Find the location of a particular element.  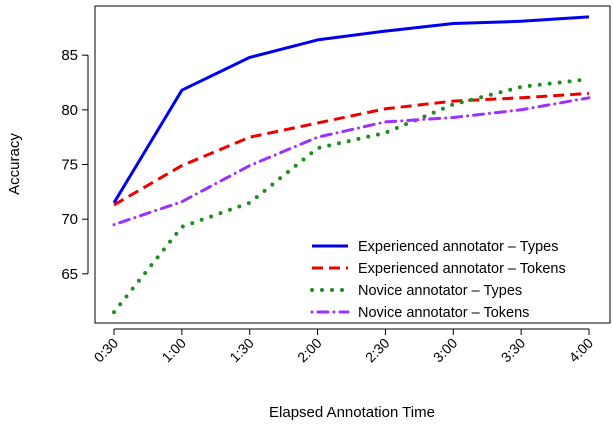

x-axis: 0:30 1:00 1:30 2:00 2:30 3:00 3:30 4:00 is located at coordinates (344, 347).